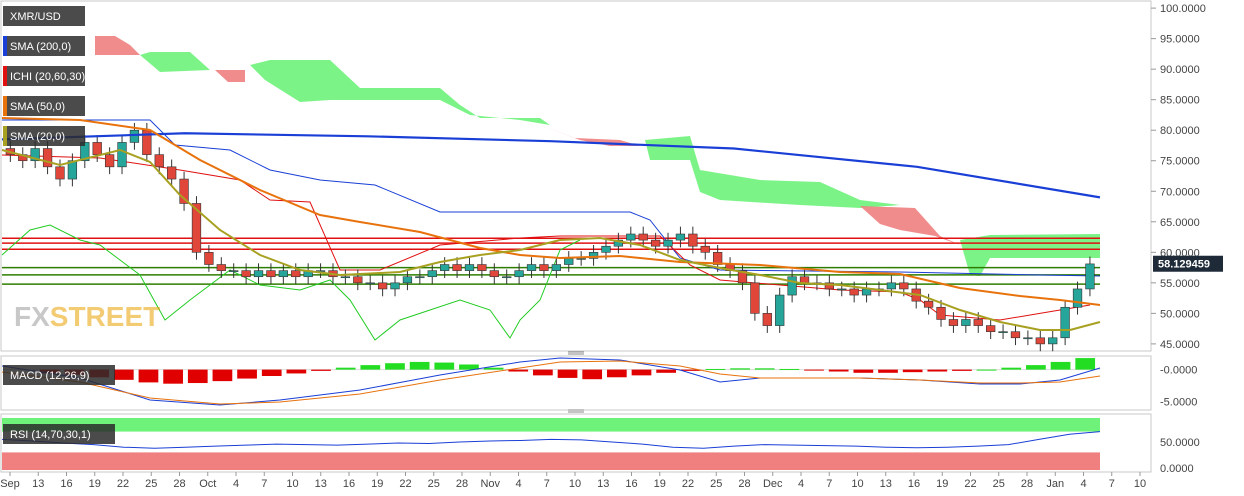 This screenshot has width=1244, height=496. I want to click on x-tick-label: 28, so click(462, 484).